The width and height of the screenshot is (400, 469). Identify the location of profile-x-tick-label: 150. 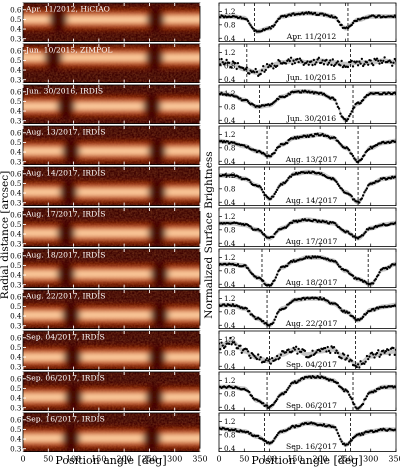
(294, 459).